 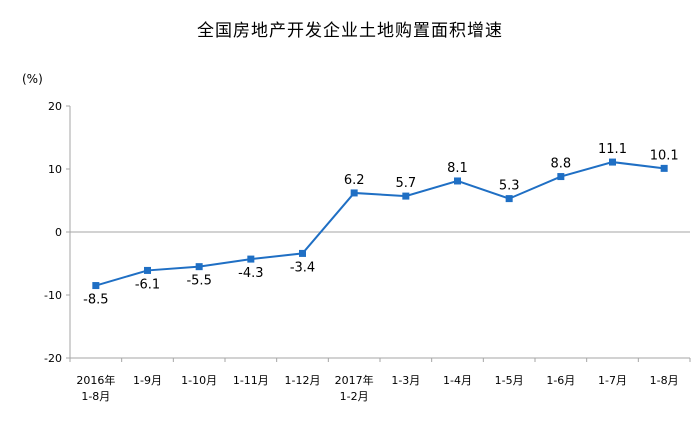 What do you see at coordinates (95, 300) in the screenshot?
I see `data-label: -8.5` at bounding box center [95, 300].